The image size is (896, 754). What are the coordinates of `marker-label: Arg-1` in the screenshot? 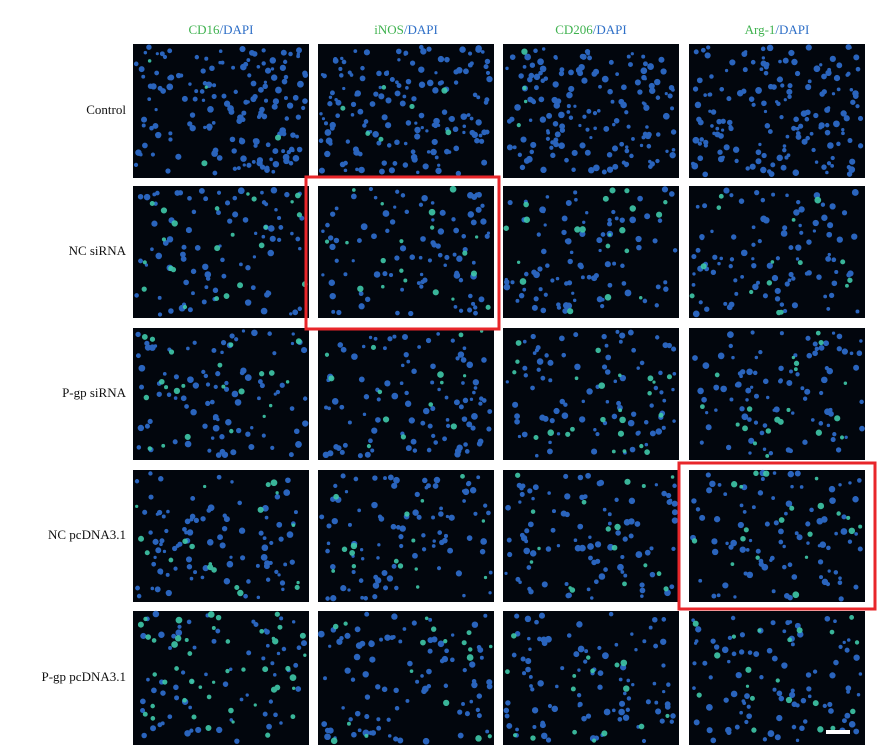 It's located at (760, 29).